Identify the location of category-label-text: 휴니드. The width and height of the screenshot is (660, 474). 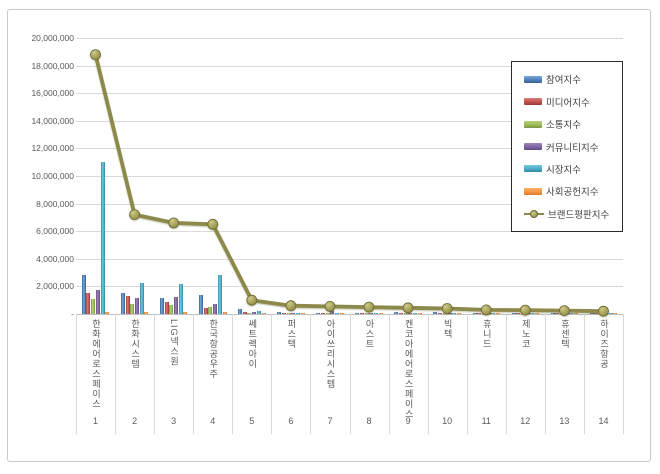
(486, 334).